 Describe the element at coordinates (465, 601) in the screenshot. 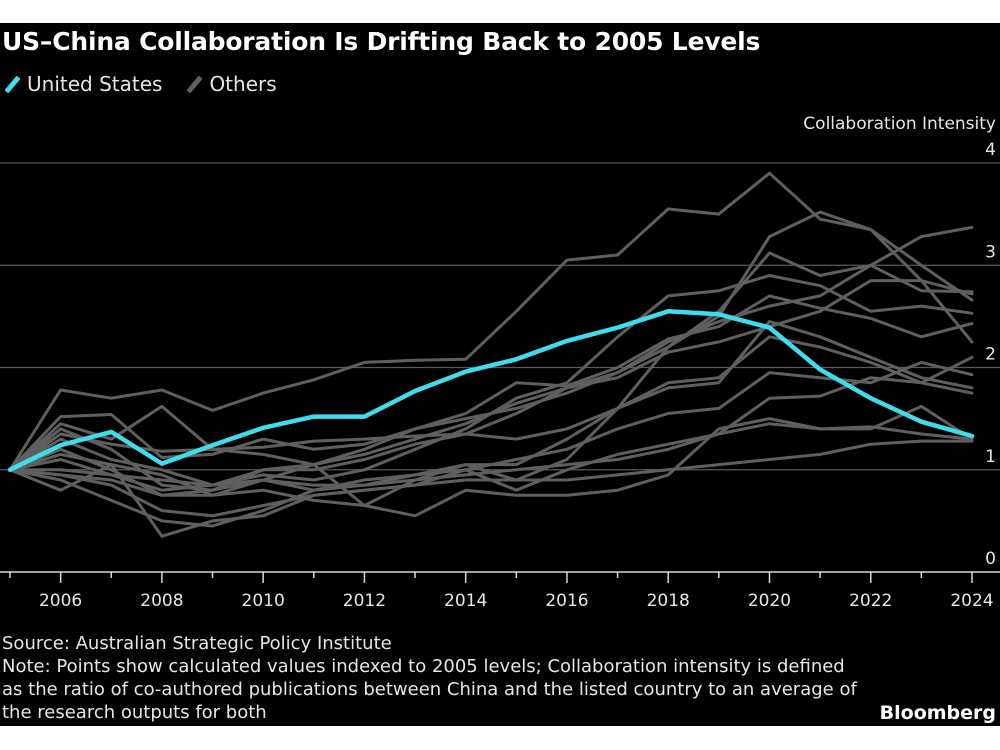

I see `x-tick-label: 2014` at that location.